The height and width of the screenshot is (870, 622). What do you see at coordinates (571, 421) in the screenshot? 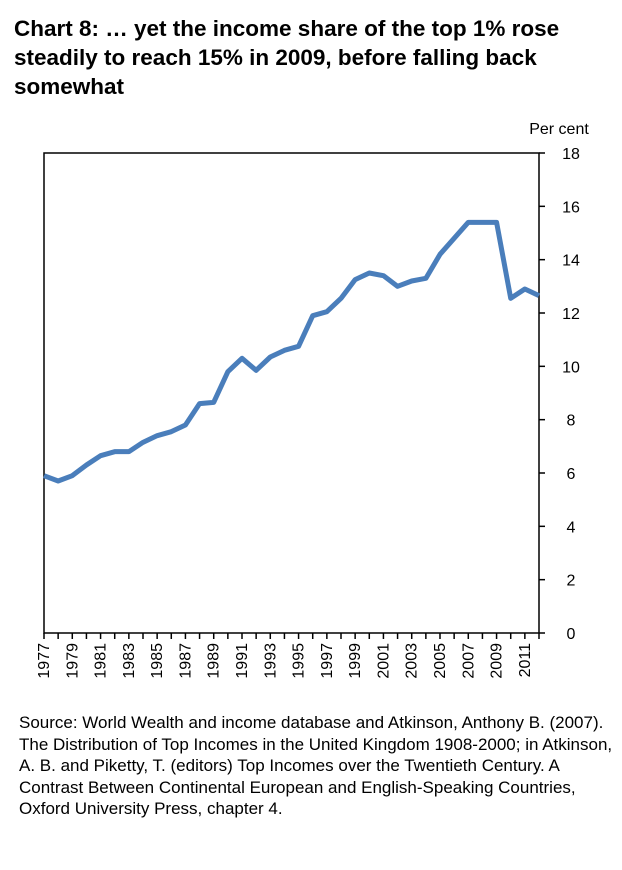
I see `y-tick-label: 8` at bounding box center [571, 421].